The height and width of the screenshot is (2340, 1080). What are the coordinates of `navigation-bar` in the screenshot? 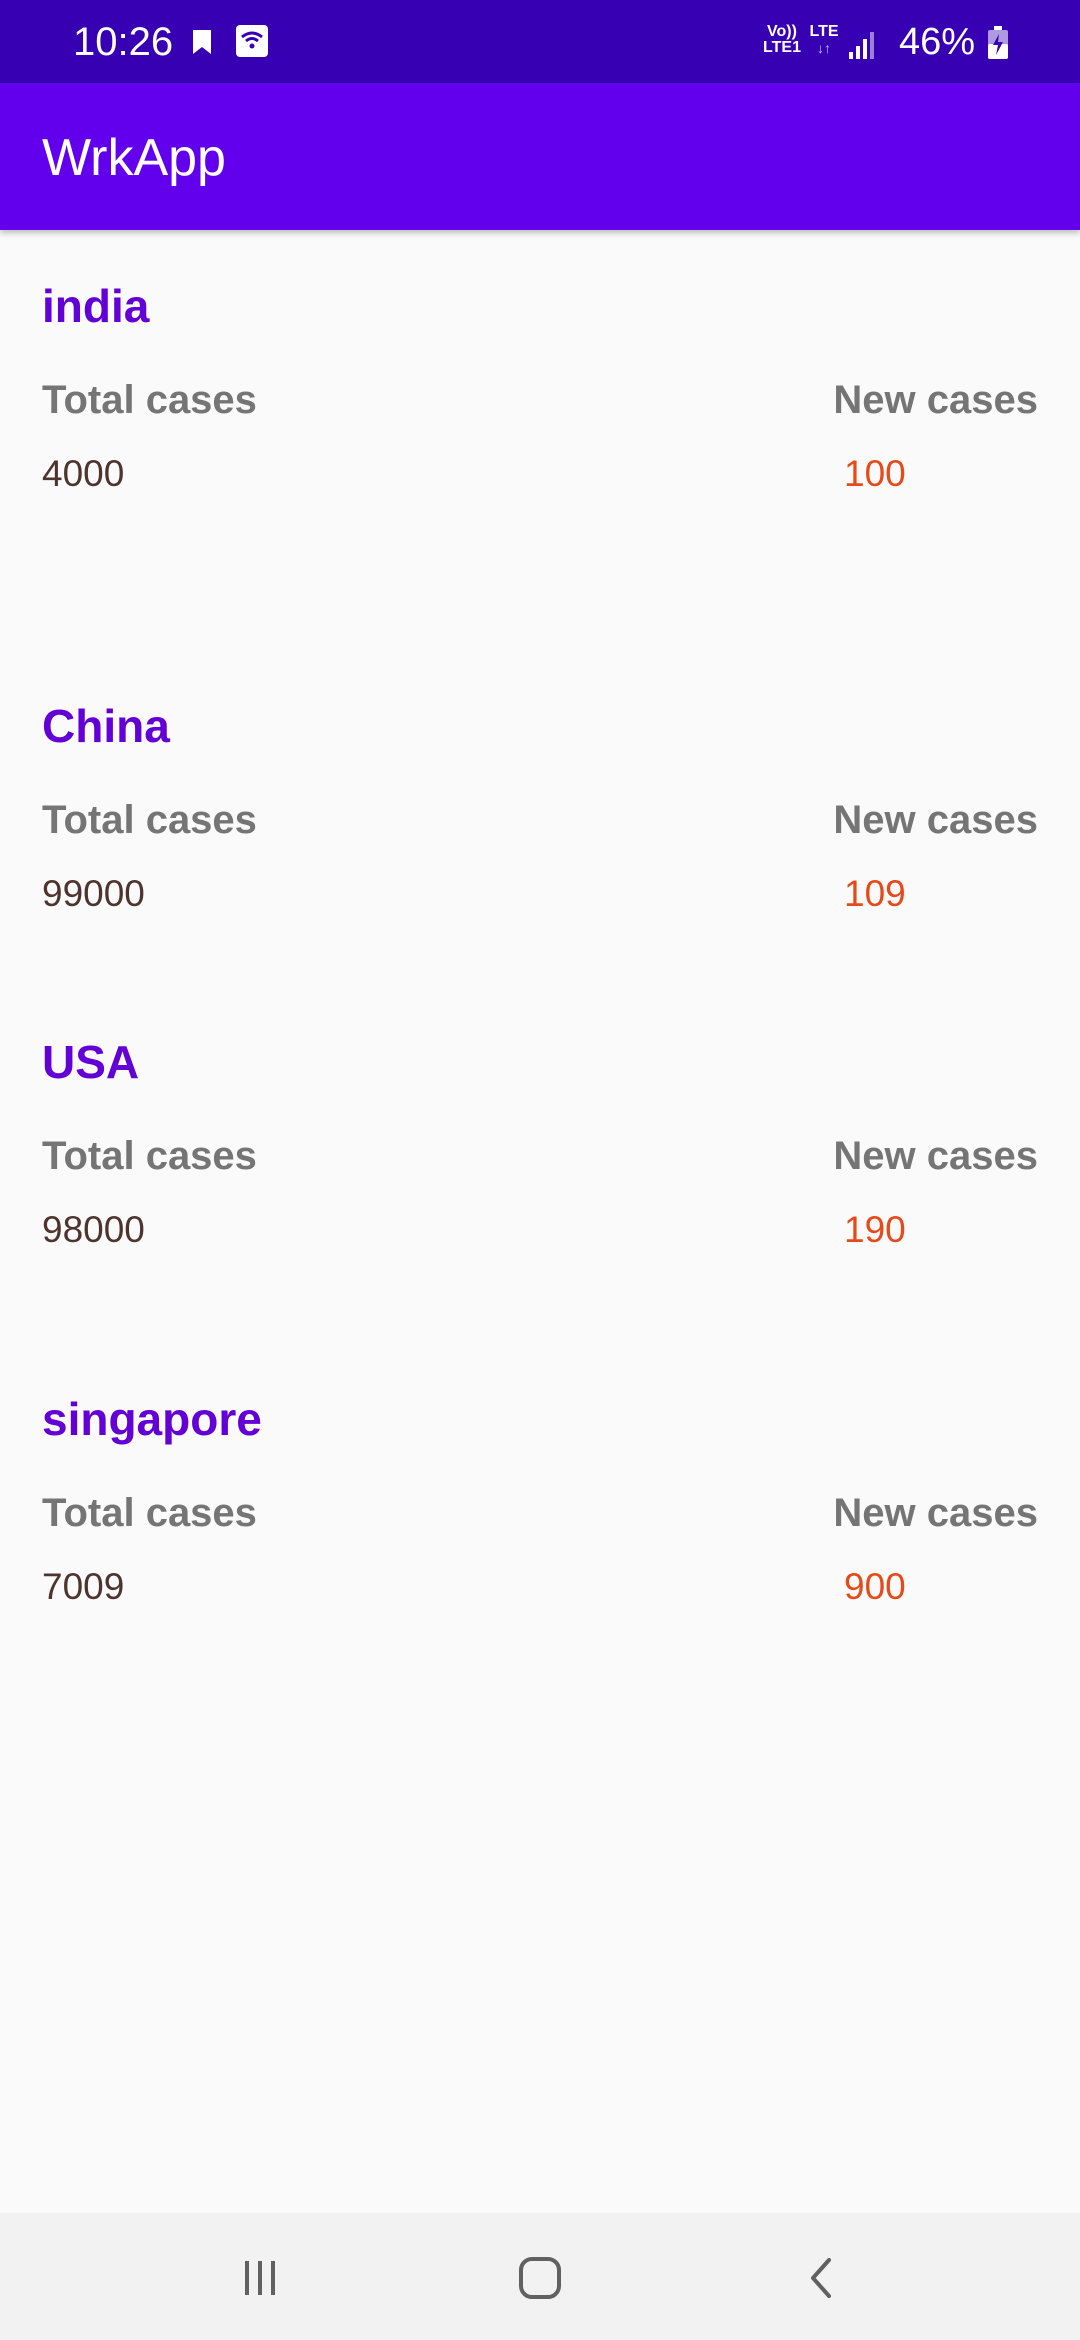 It's located at (540, 2276).